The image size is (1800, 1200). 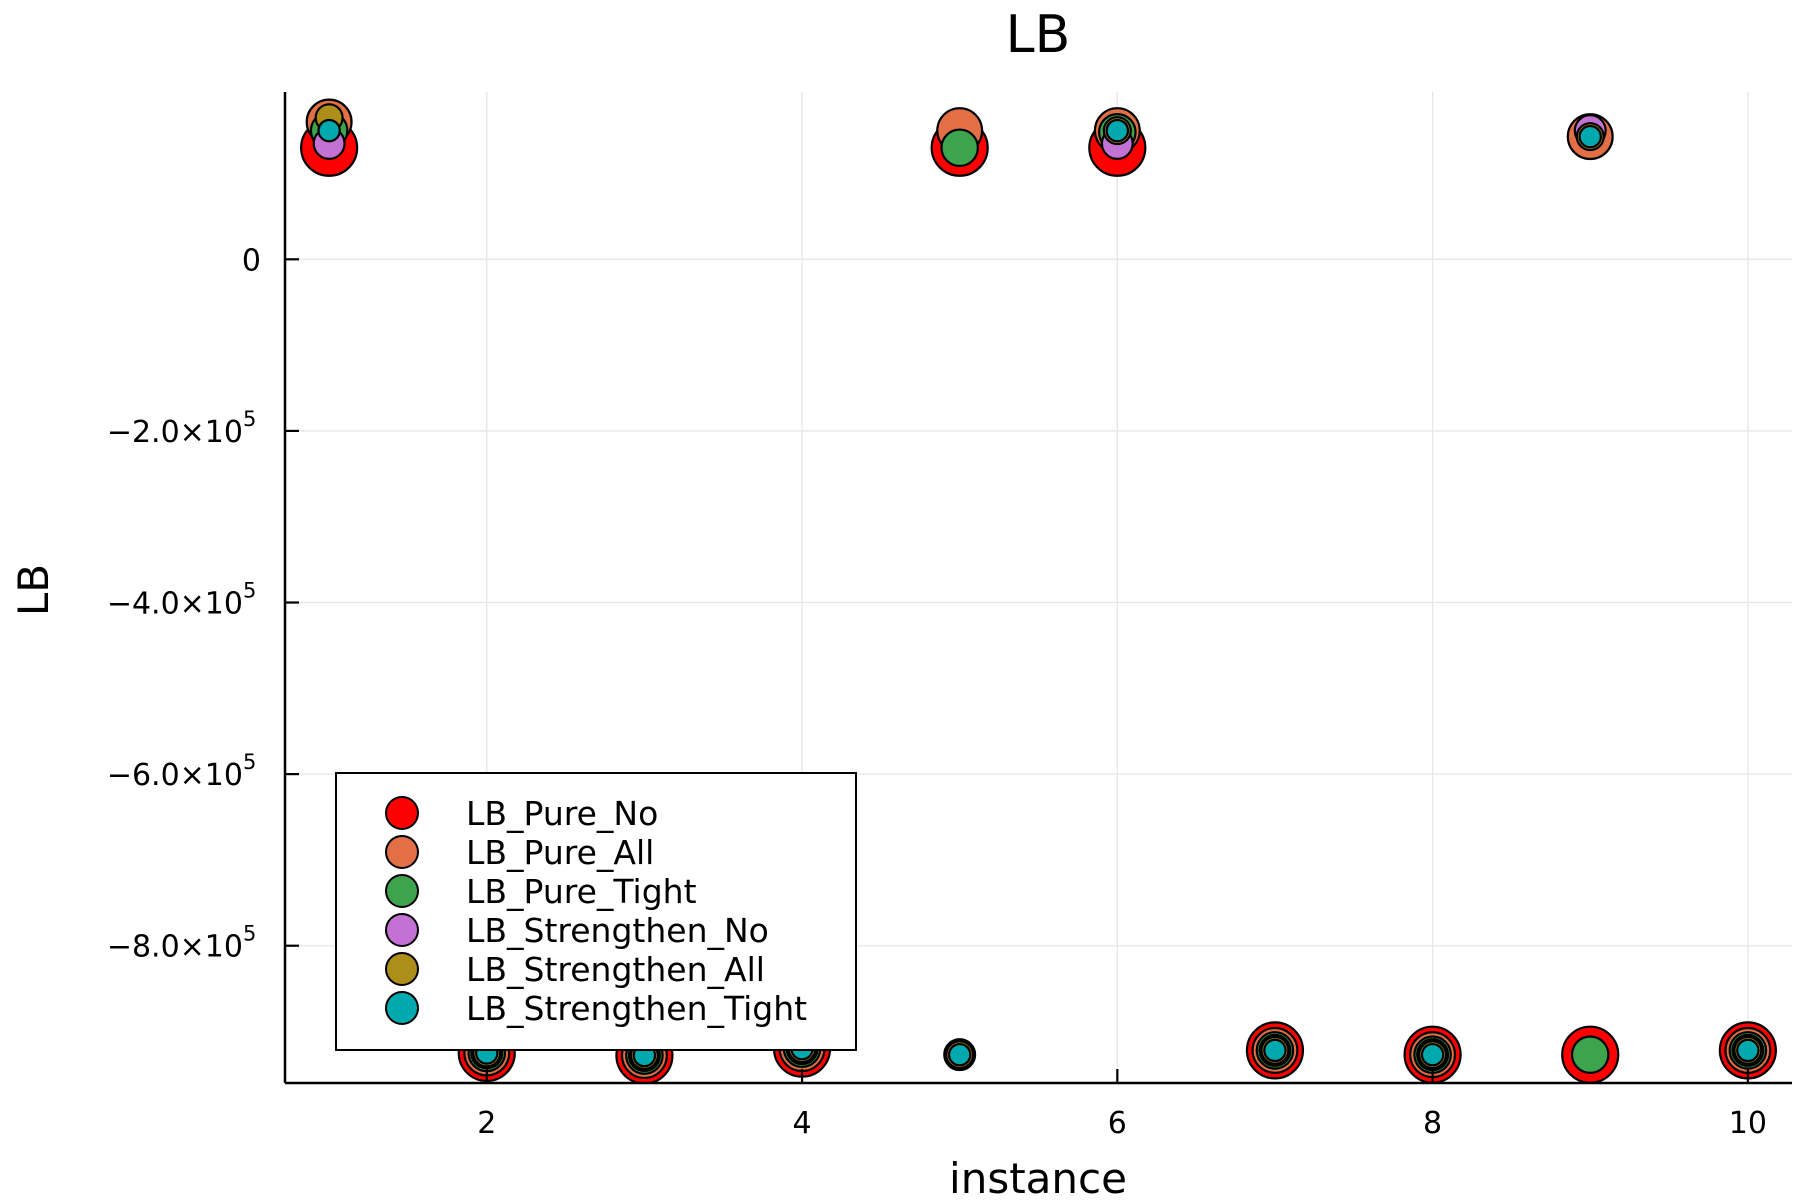 What do you see at coordinates (402, 813) in the screenshot?
I see `legend-marker-lb-pure-no` at bounding box center [402, 813].